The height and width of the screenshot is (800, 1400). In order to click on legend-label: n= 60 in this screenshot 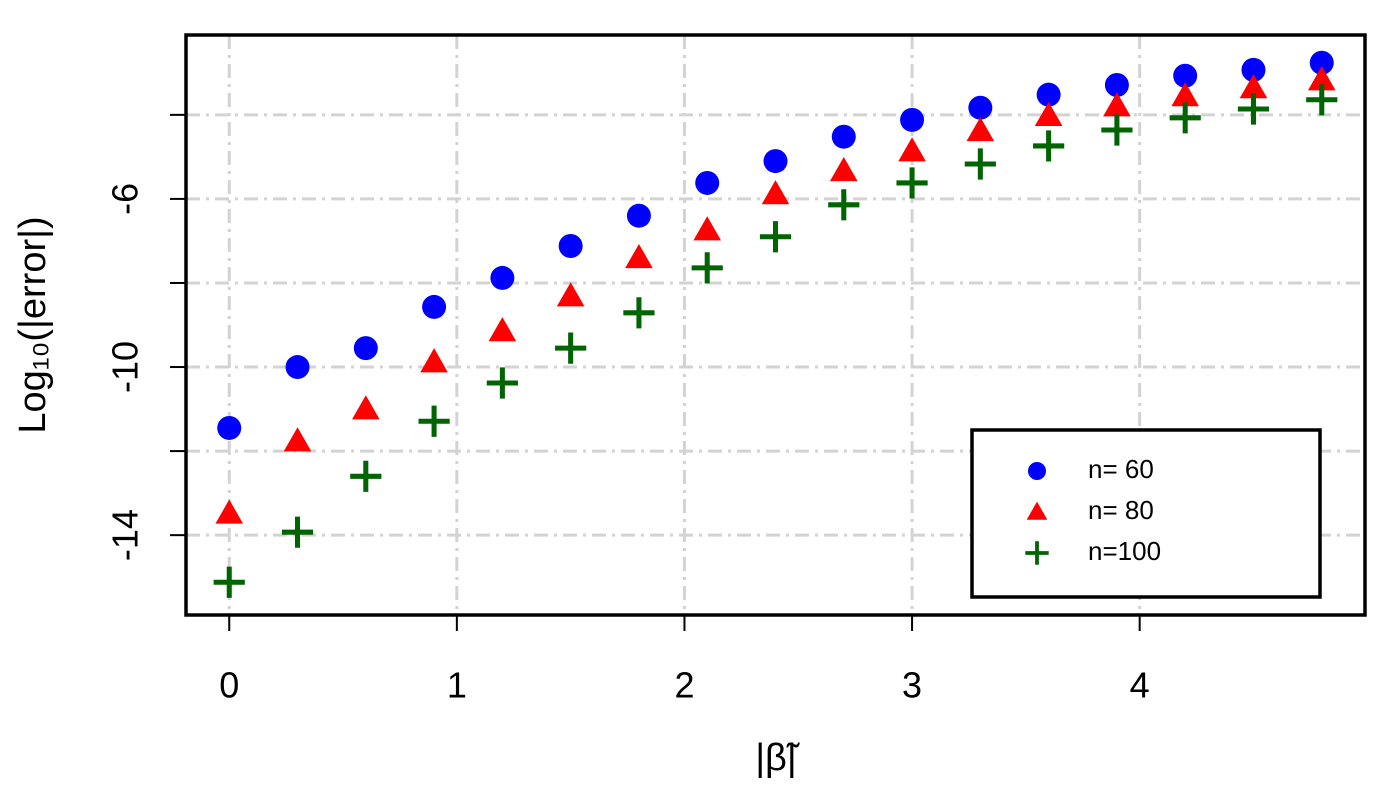, I will do `click(1121, 469)`.